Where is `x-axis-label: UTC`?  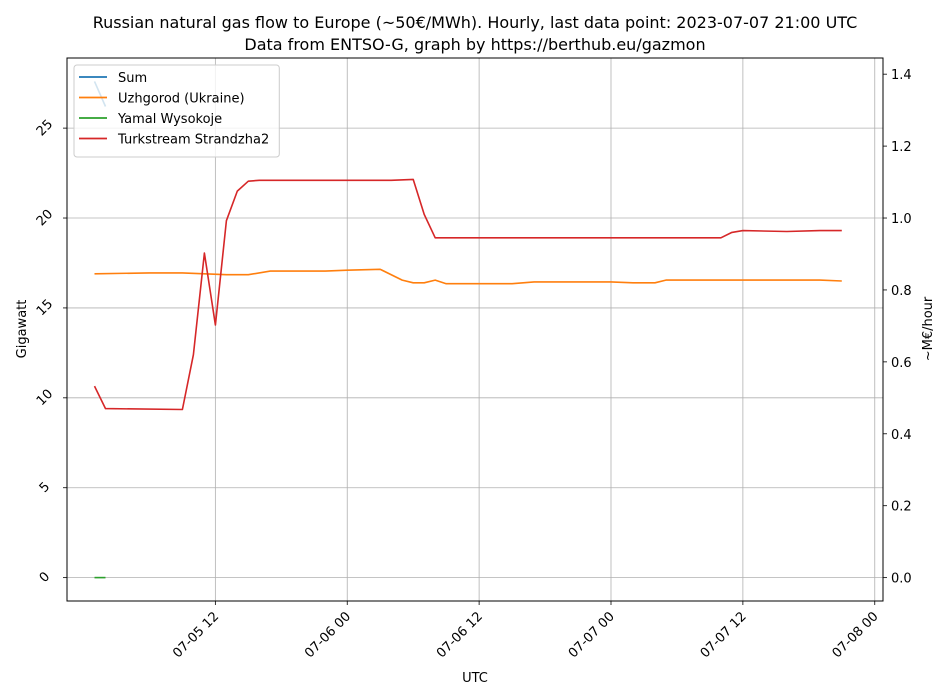
x-axis-label: UTC is located at coordinates (475, 678).